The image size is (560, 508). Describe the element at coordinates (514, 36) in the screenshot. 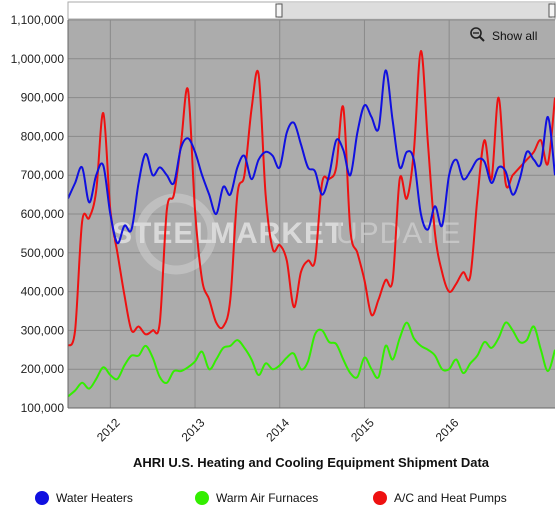

I see `show-all-label: Show all` at that location.